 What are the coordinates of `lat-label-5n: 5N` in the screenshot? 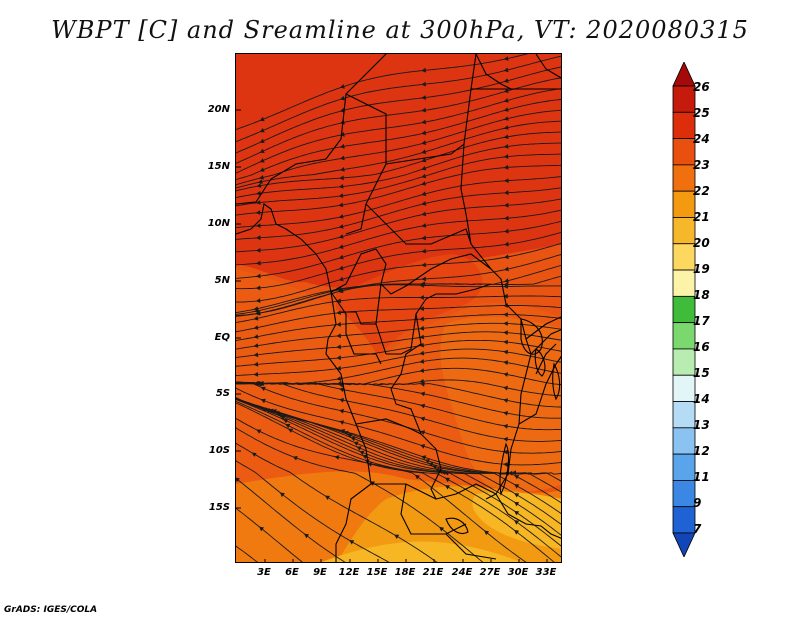 It's located at (222, 280).